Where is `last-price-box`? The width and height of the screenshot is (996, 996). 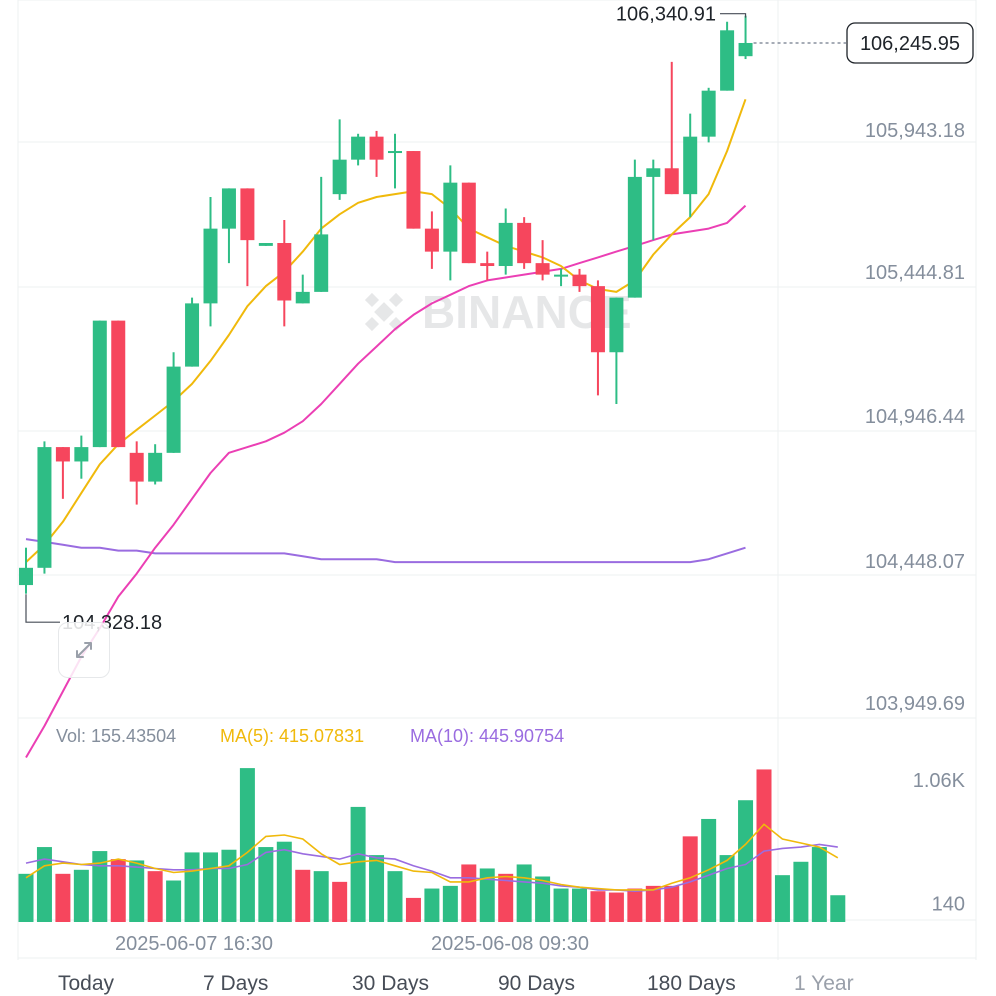
last-price-box is located at coordinates (910, 43).